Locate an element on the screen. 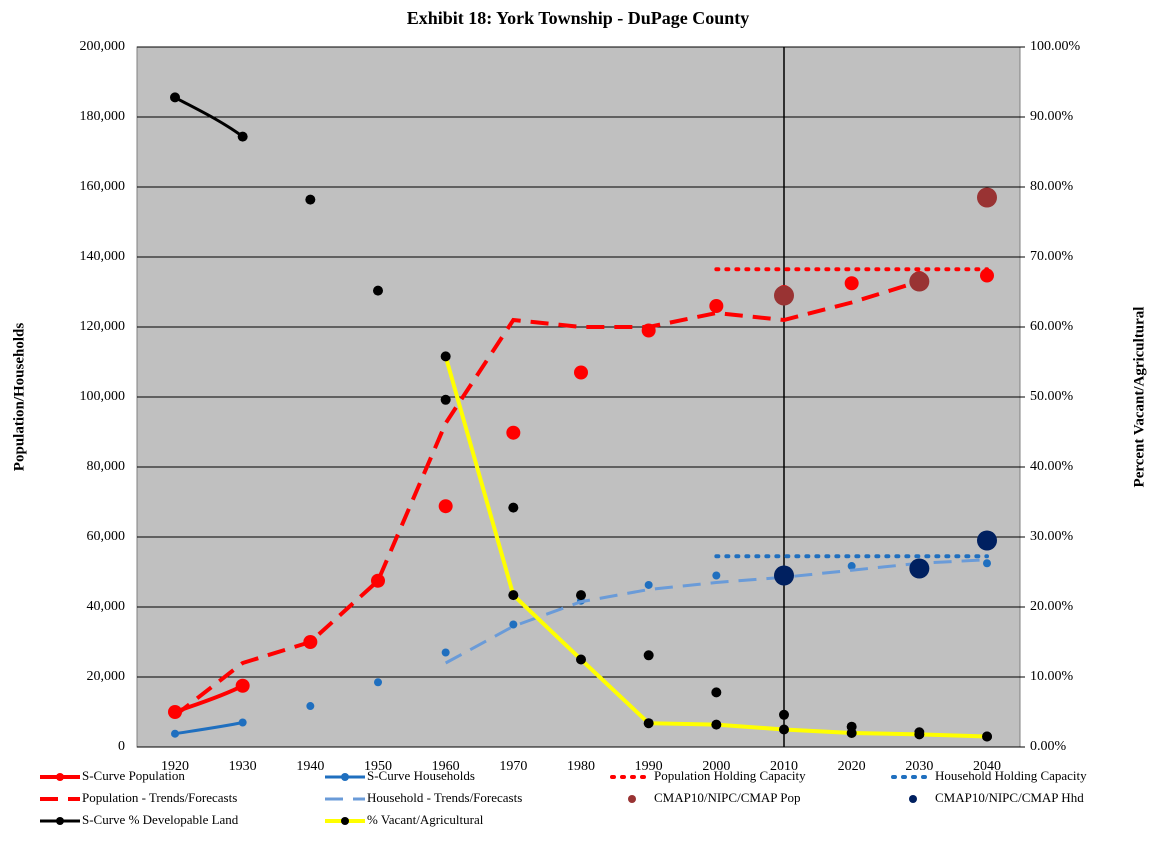 This screenshot has height=857, width=1156. y2-tick-label: 90.00% is located at coordinates (1052, 116).